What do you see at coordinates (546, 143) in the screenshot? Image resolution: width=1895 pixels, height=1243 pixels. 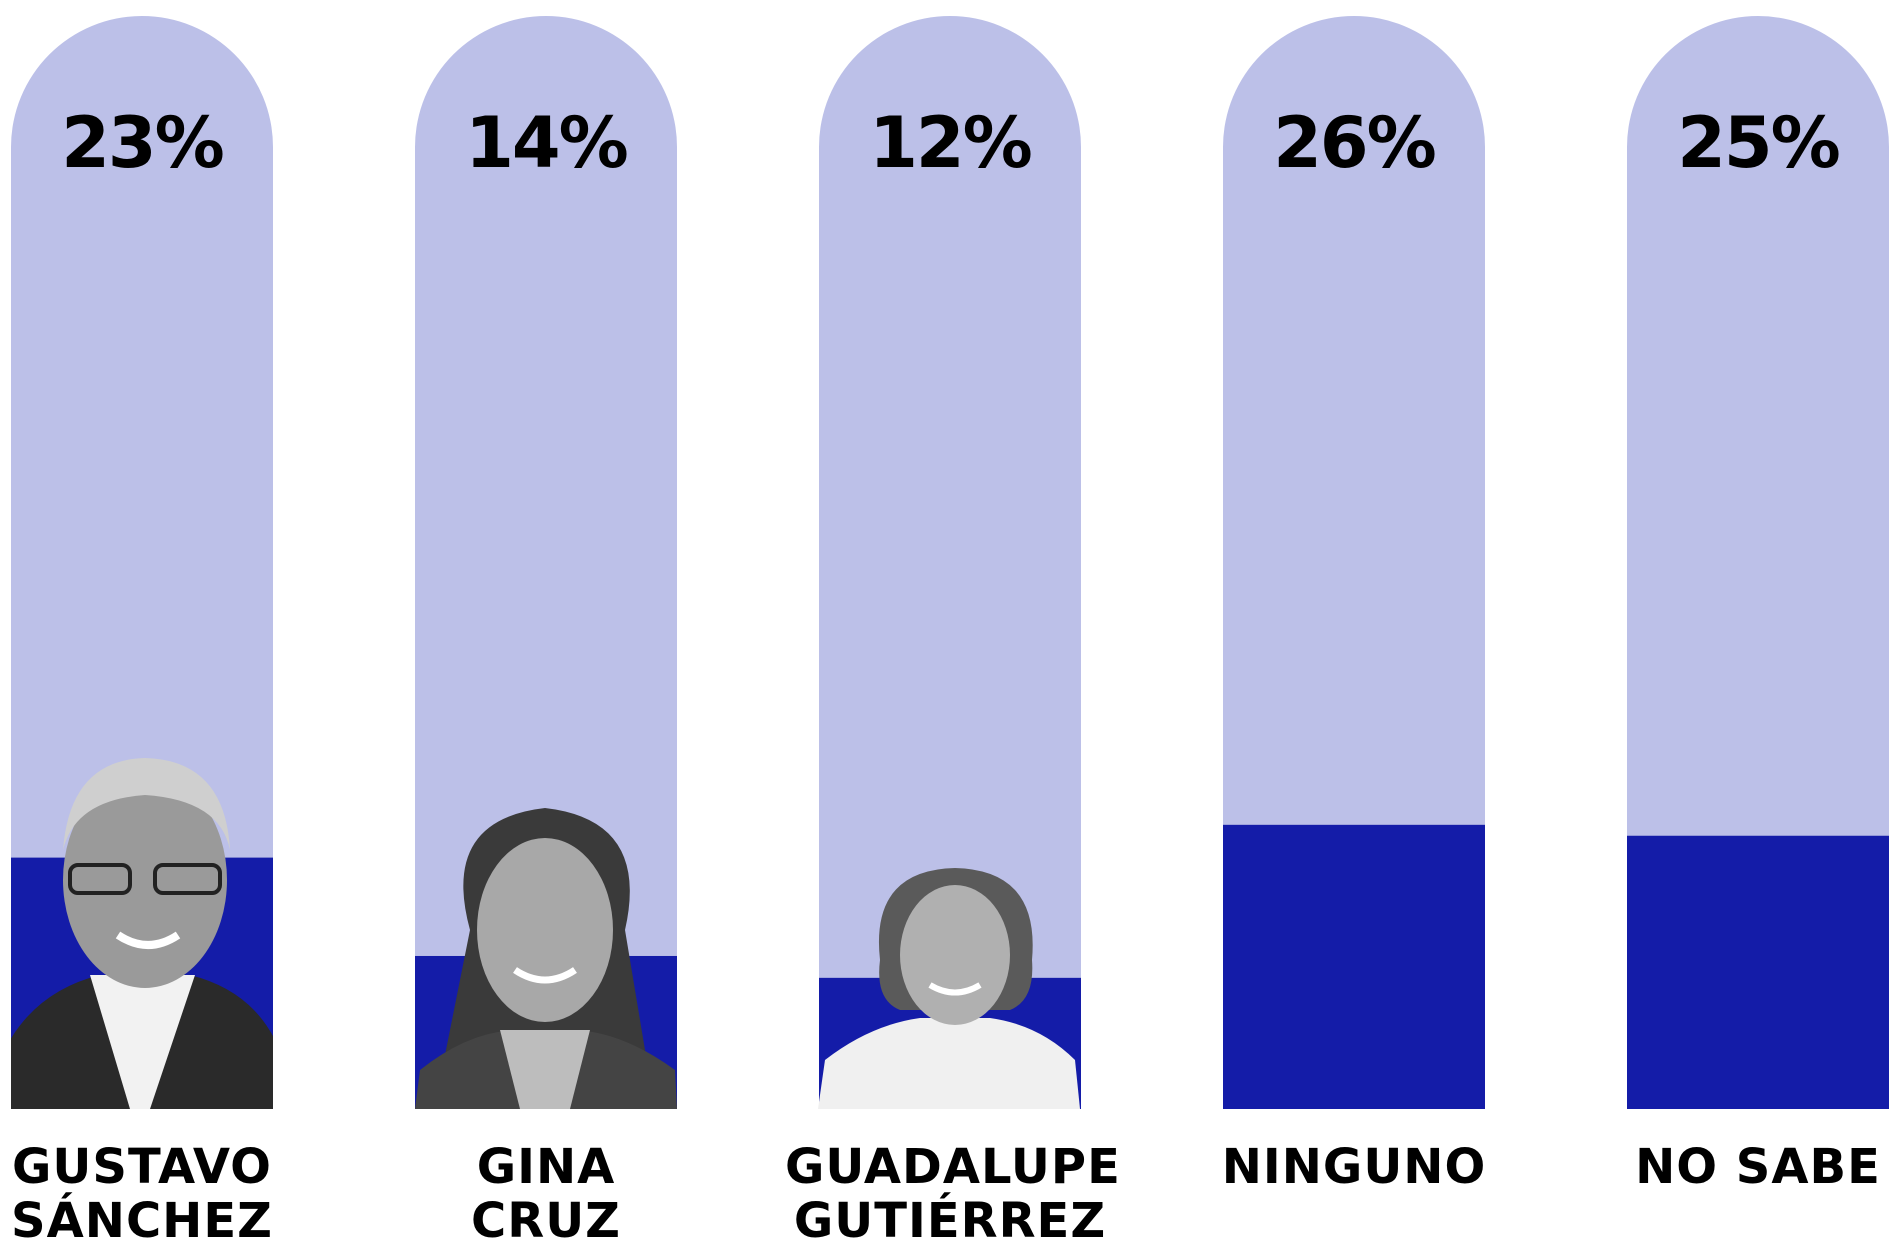 I see `value-label: 14%` at bounding box center [546, 143].